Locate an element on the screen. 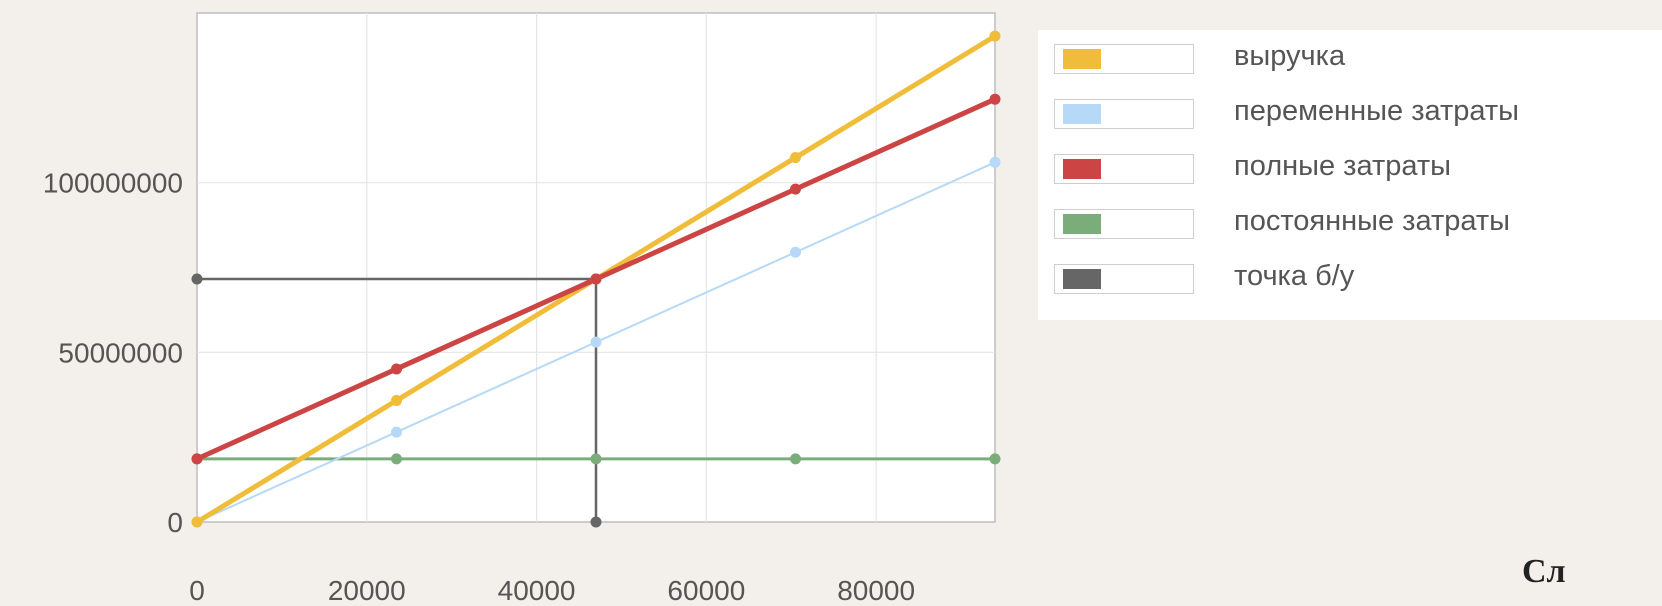  legend-label: полные затраты is located at coordinates (1342, 166).